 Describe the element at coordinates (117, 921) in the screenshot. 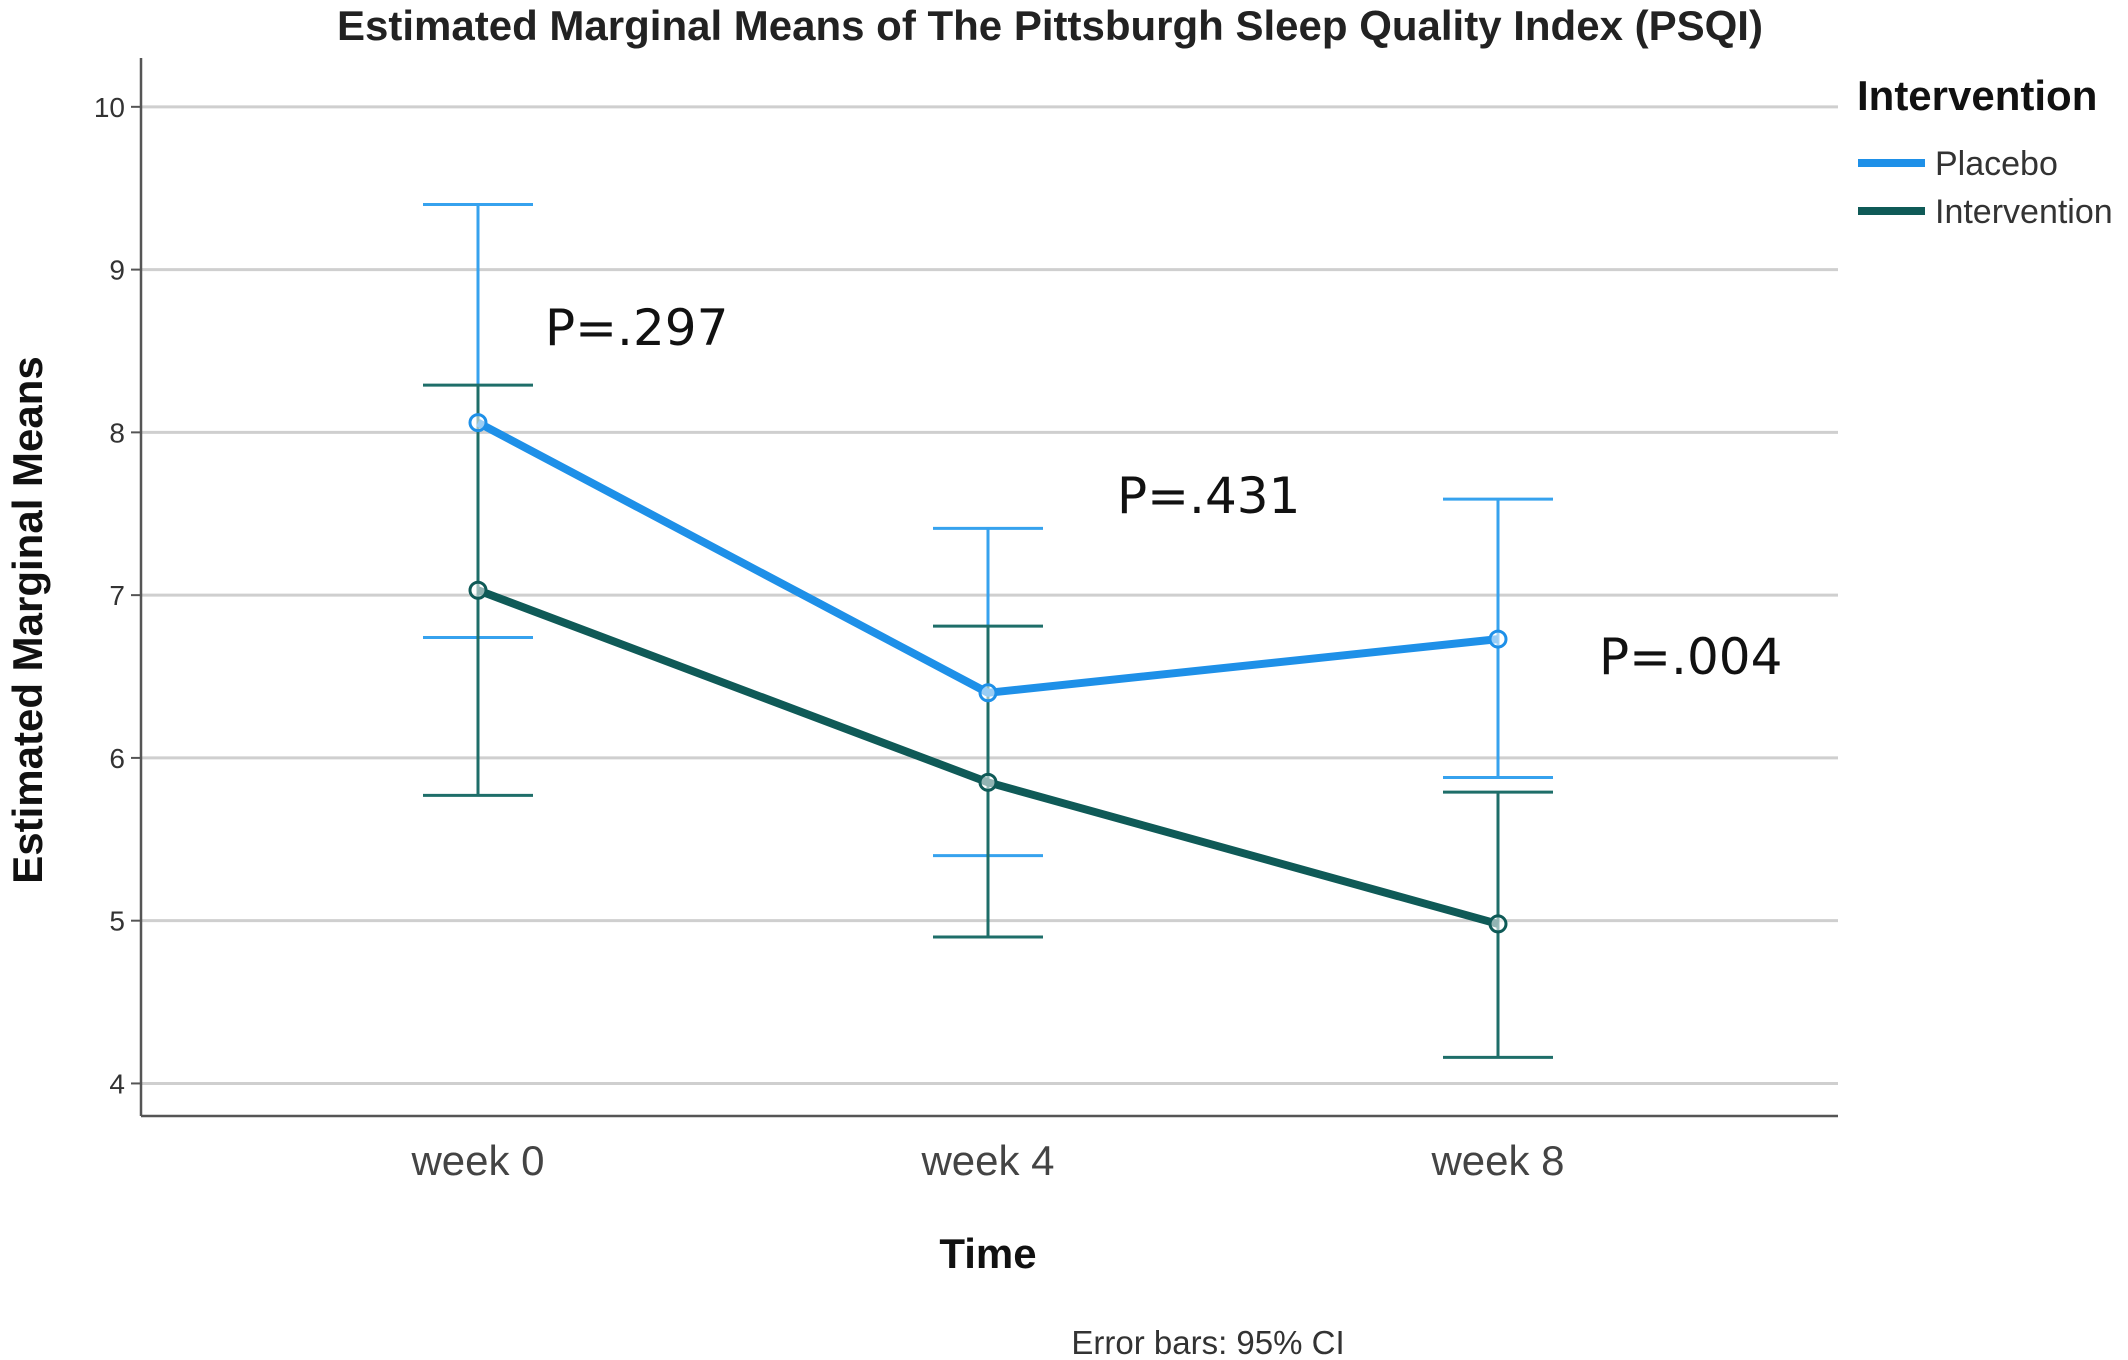

I see `y-tick-label: 5` at that location.